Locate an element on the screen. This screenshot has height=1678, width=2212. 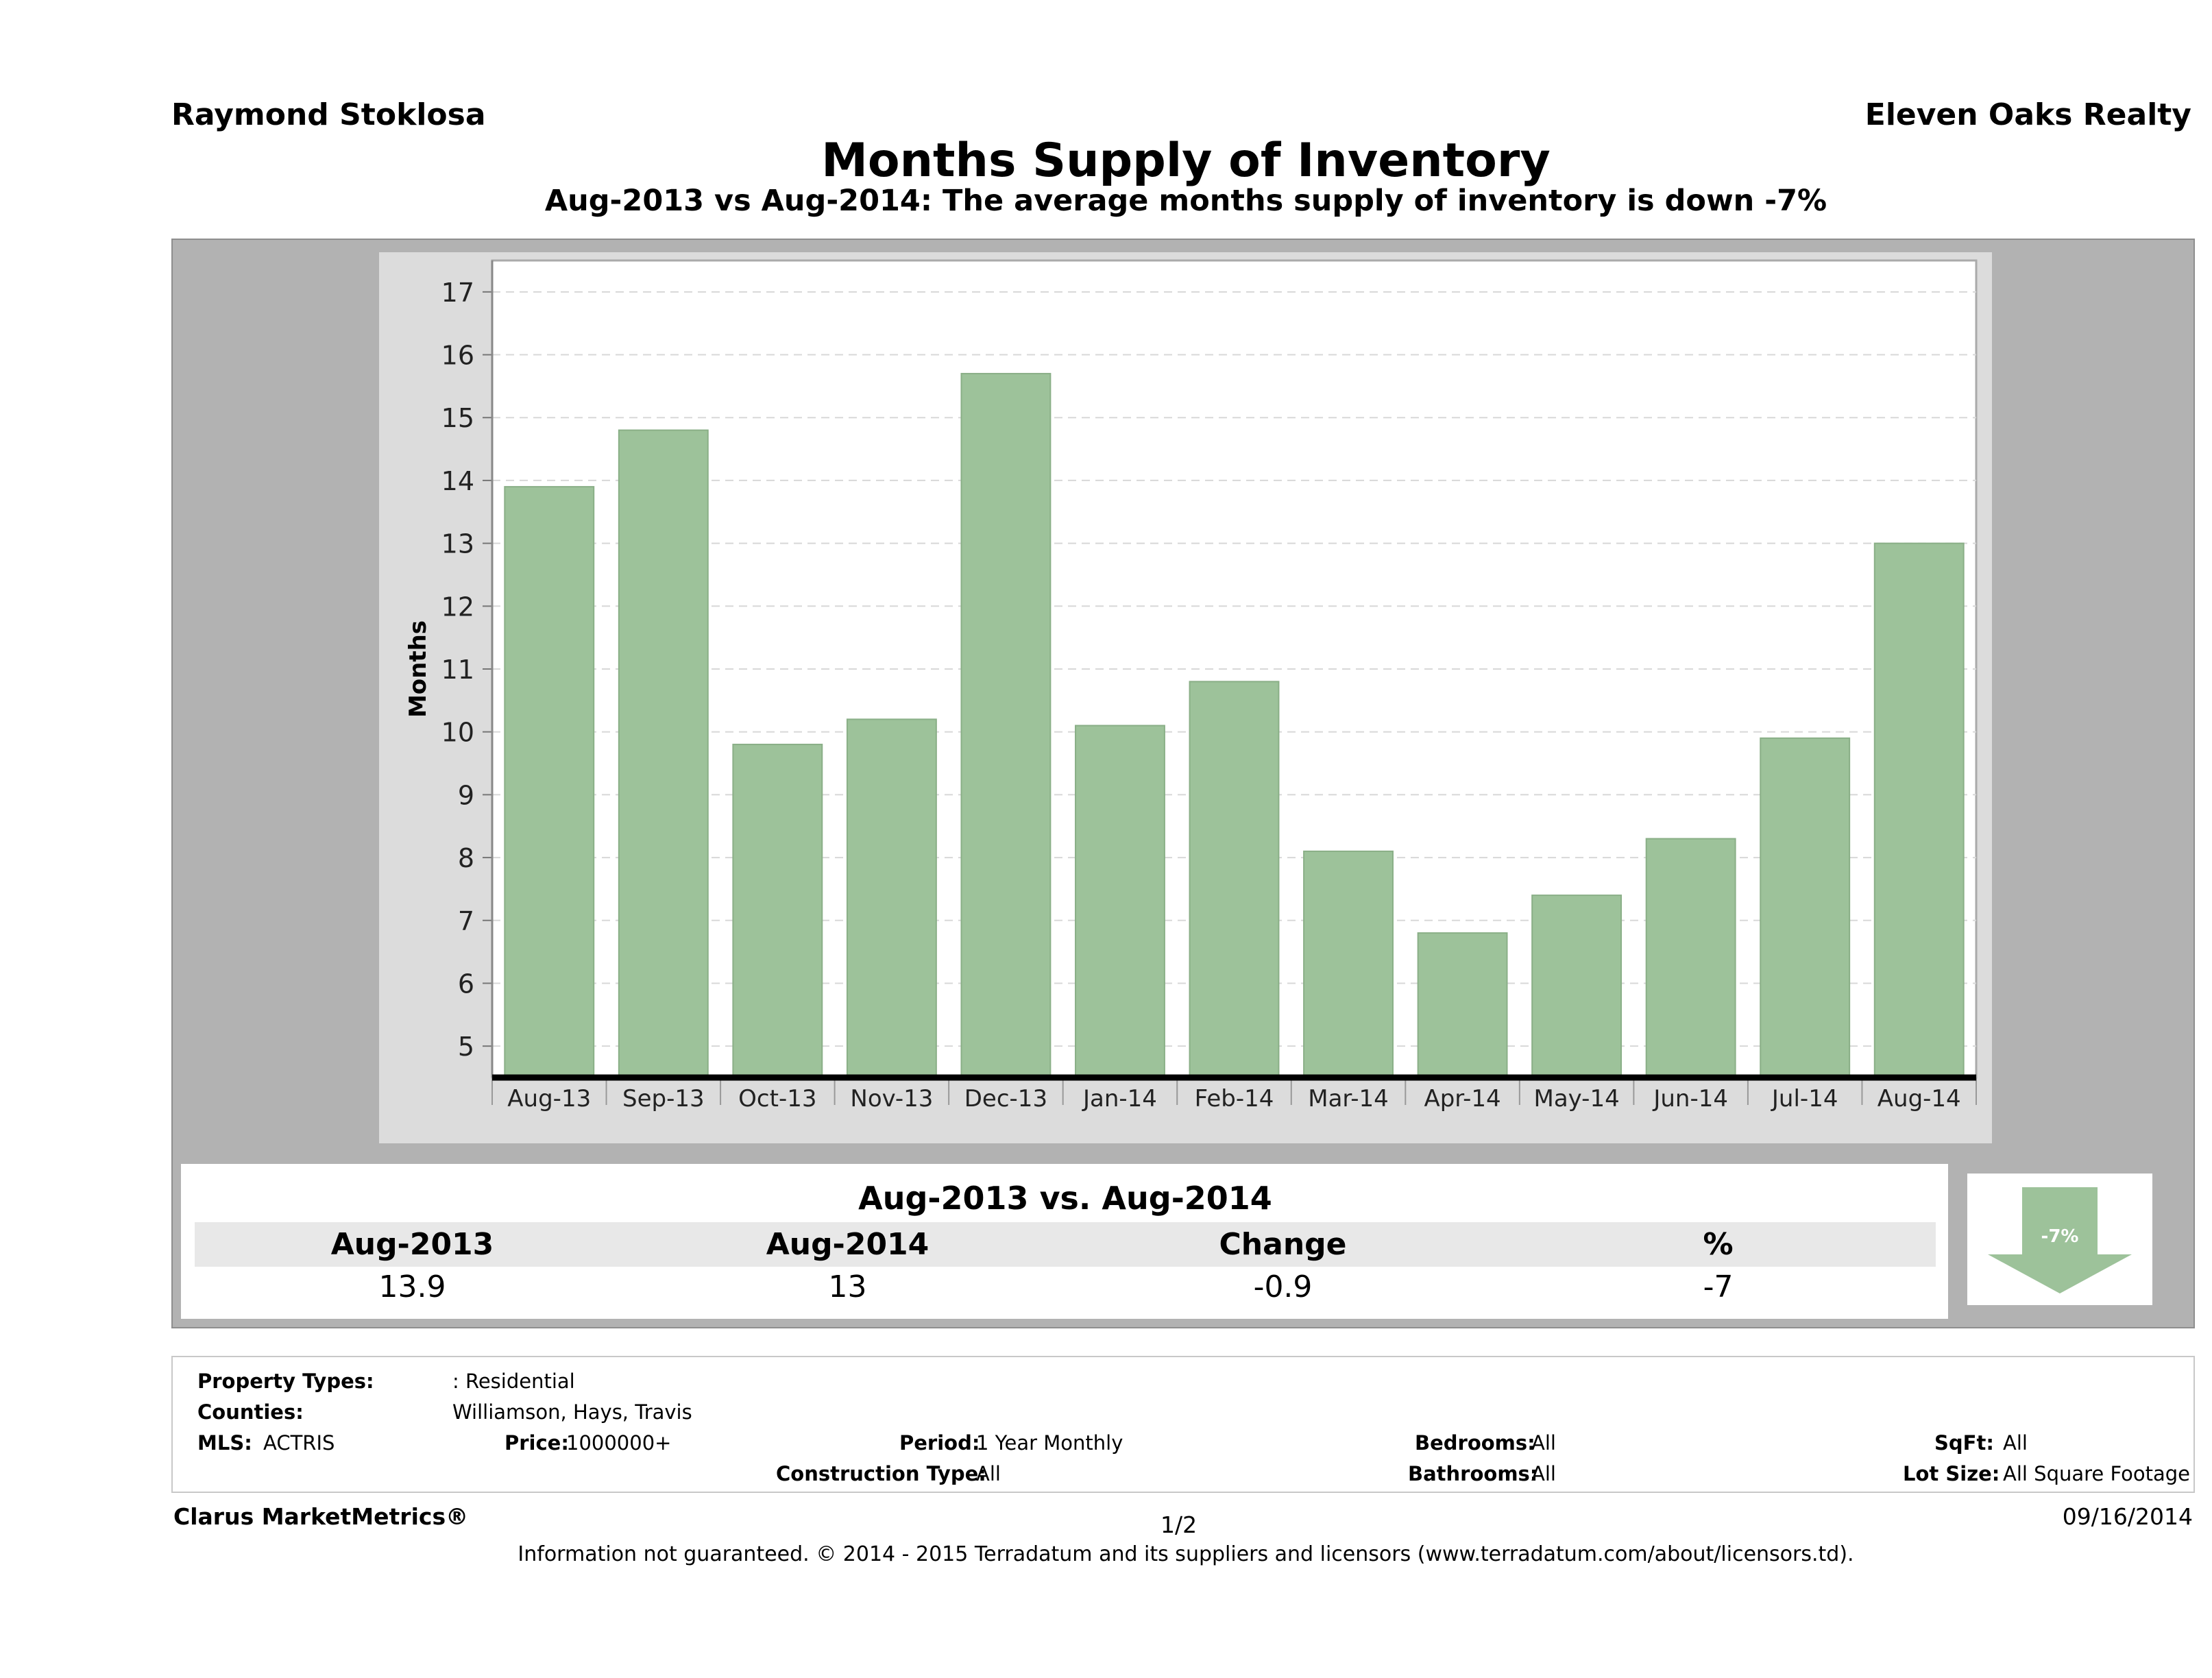
y-tick-label: 5 is located at coordinates (466, 1047).